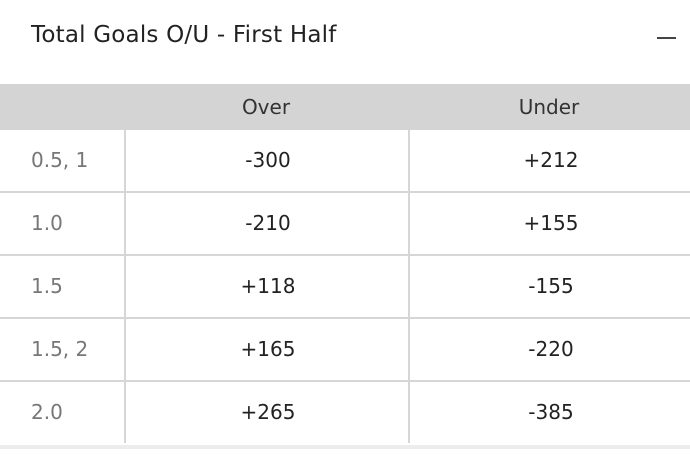 This screenshot has width=690, height=465. I want to click on minus-icon, so click(666, 38).